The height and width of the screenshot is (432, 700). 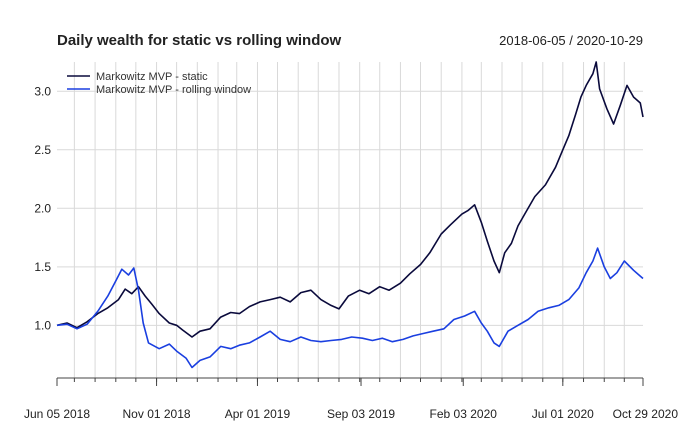 I want to click on y-tick-label: 1.5, so click(x=42, y=267).